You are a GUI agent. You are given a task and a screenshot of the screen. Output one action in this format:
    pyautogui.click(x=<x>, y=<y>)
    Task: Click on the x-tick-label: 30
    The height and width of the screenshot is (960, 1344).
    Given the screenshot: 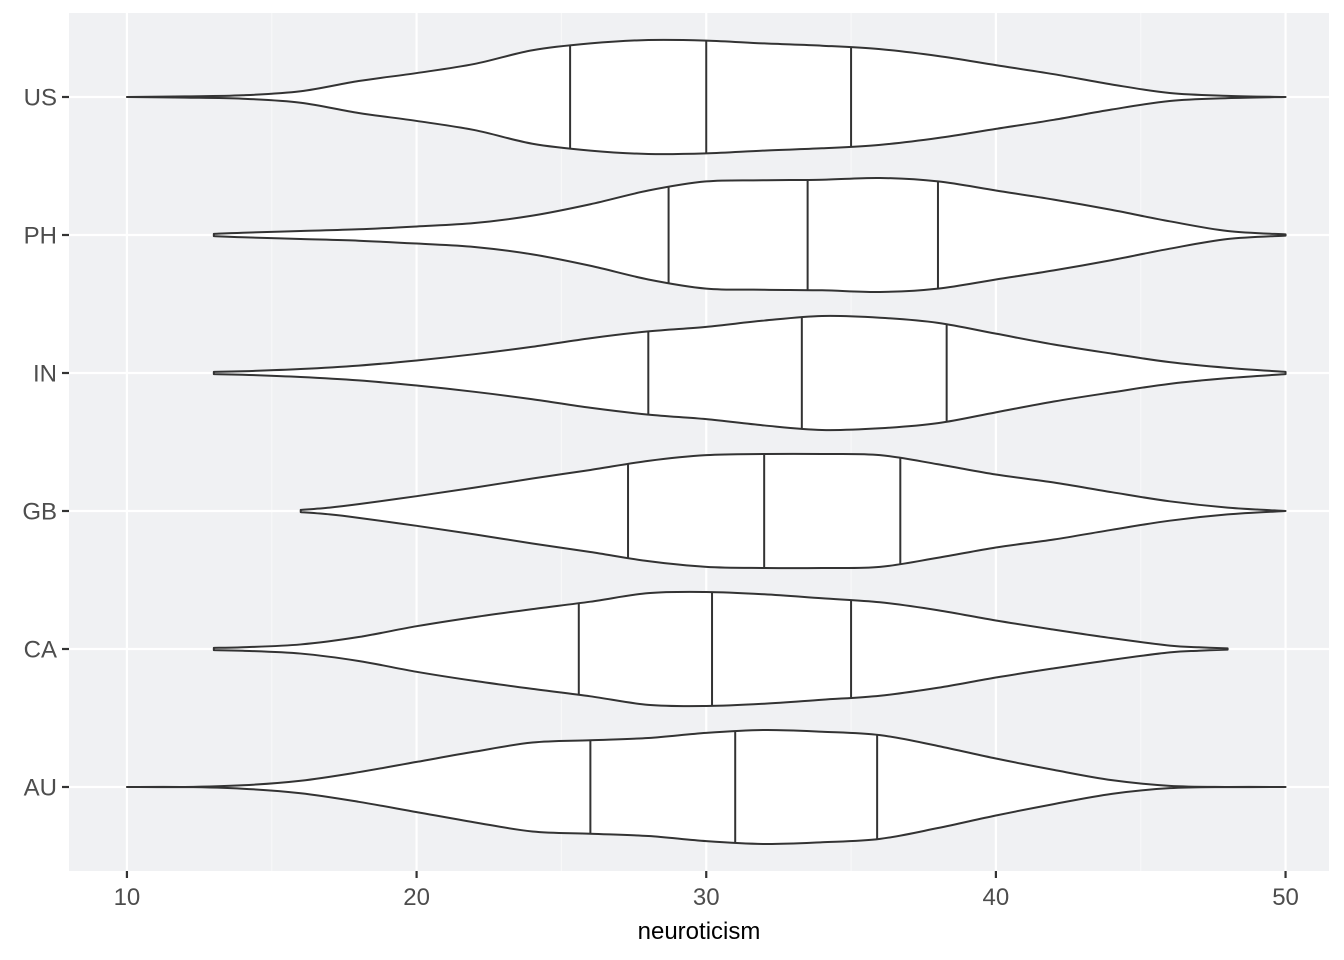 What is the action you would take?
    pyautogui.click(x=706, y=897)
    